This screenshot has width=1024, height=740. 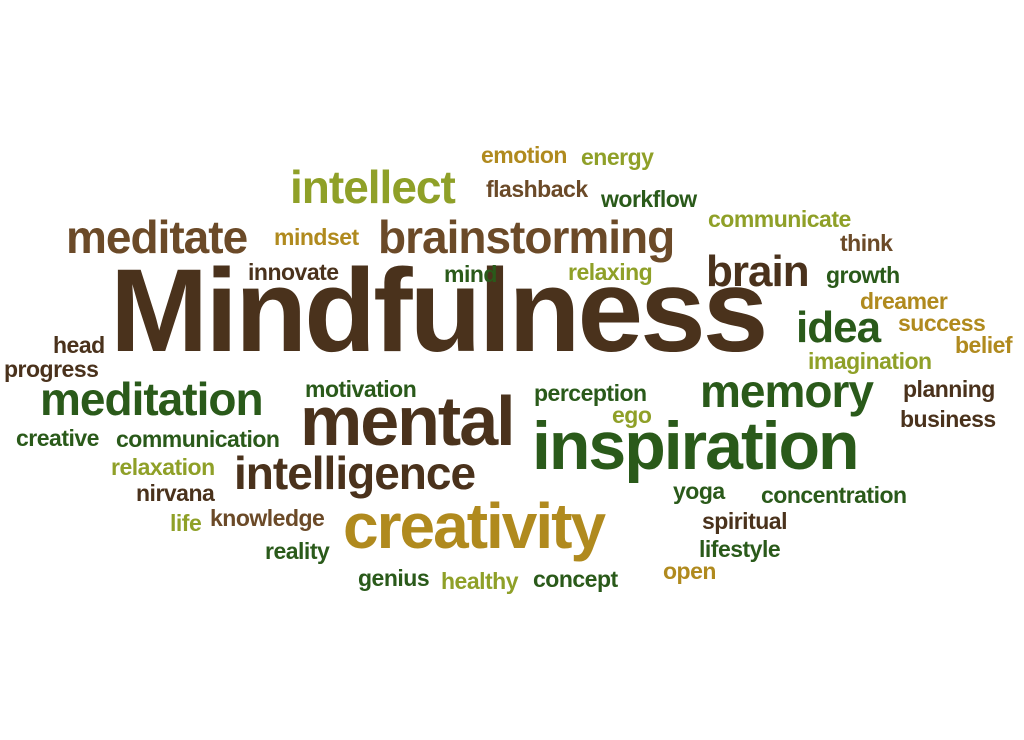 I want to click on word-innovate: innovate, so click(x=293, y=272).